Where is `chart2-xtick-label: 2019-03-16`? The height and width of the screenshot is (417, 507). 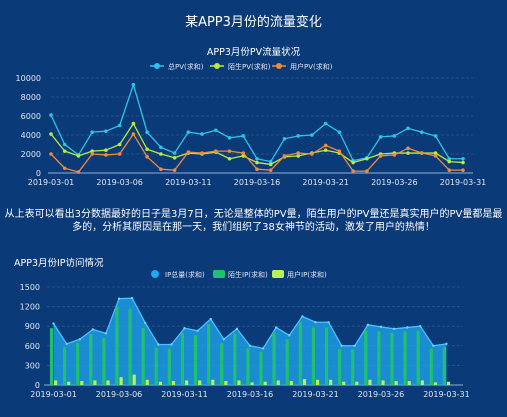 chart2-xtick-label: 2019-03-16 is located at coordinates (250, 394).